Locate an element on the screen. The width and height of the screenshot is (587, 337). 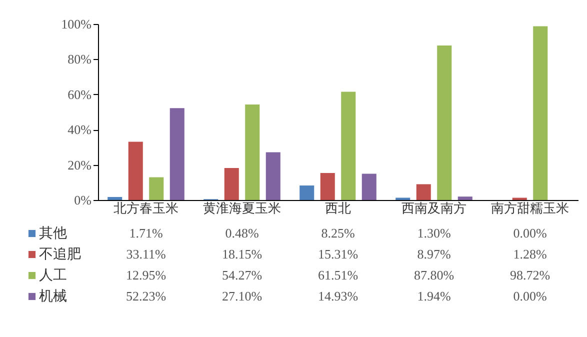
y-tick-label: 60% is located at coordinates (80, 94).